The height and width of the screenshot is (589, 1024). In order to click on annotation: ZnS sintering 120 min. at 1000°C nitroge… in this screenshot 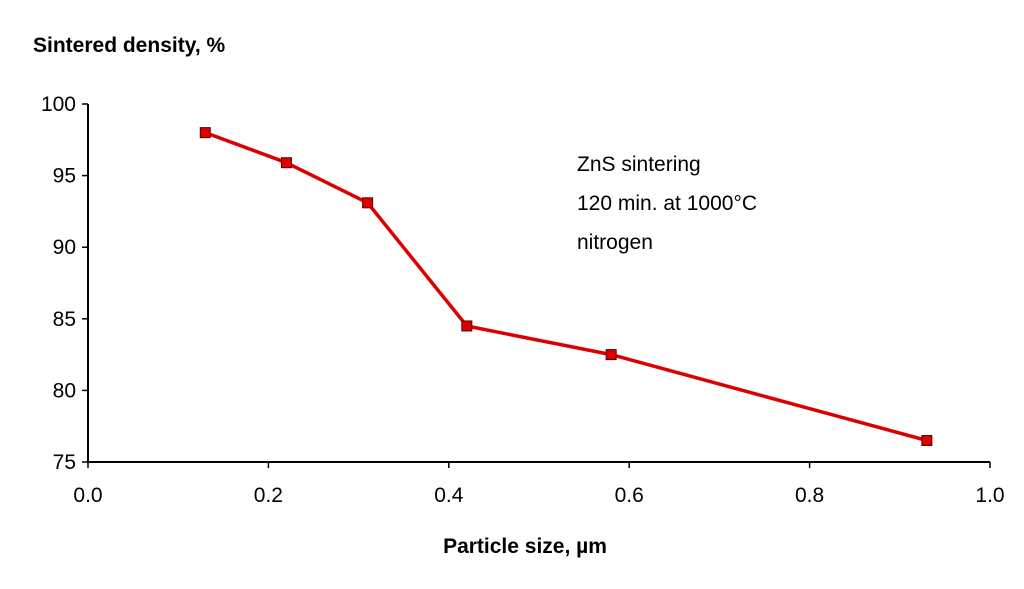, I will do `click(667, 203)`.